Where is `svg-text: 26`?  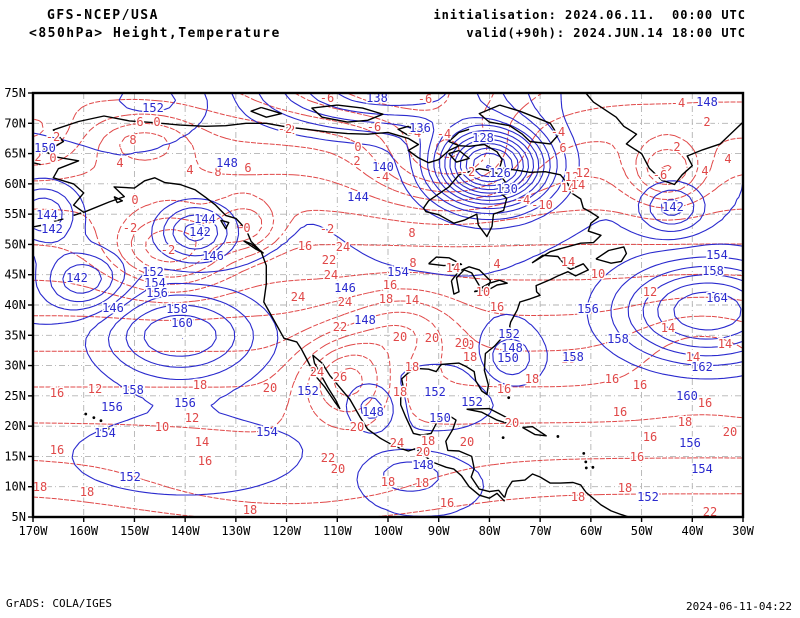 svg-text: 26 is located at coordinates (340, 377).